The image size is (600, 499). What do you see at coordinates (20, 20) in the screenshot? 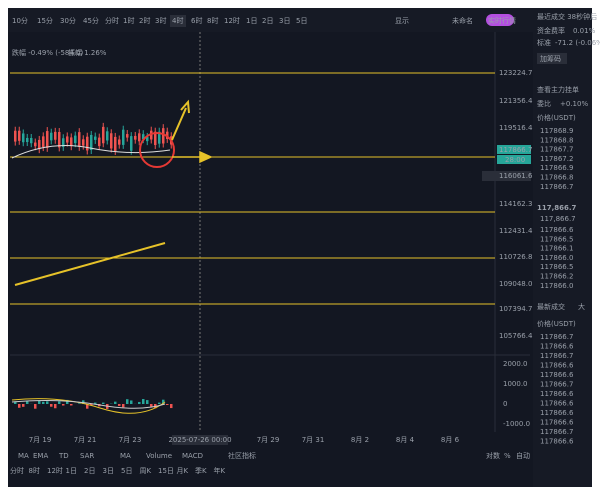
I see `interval-tab: 10分` at bounding box center [20, 20].